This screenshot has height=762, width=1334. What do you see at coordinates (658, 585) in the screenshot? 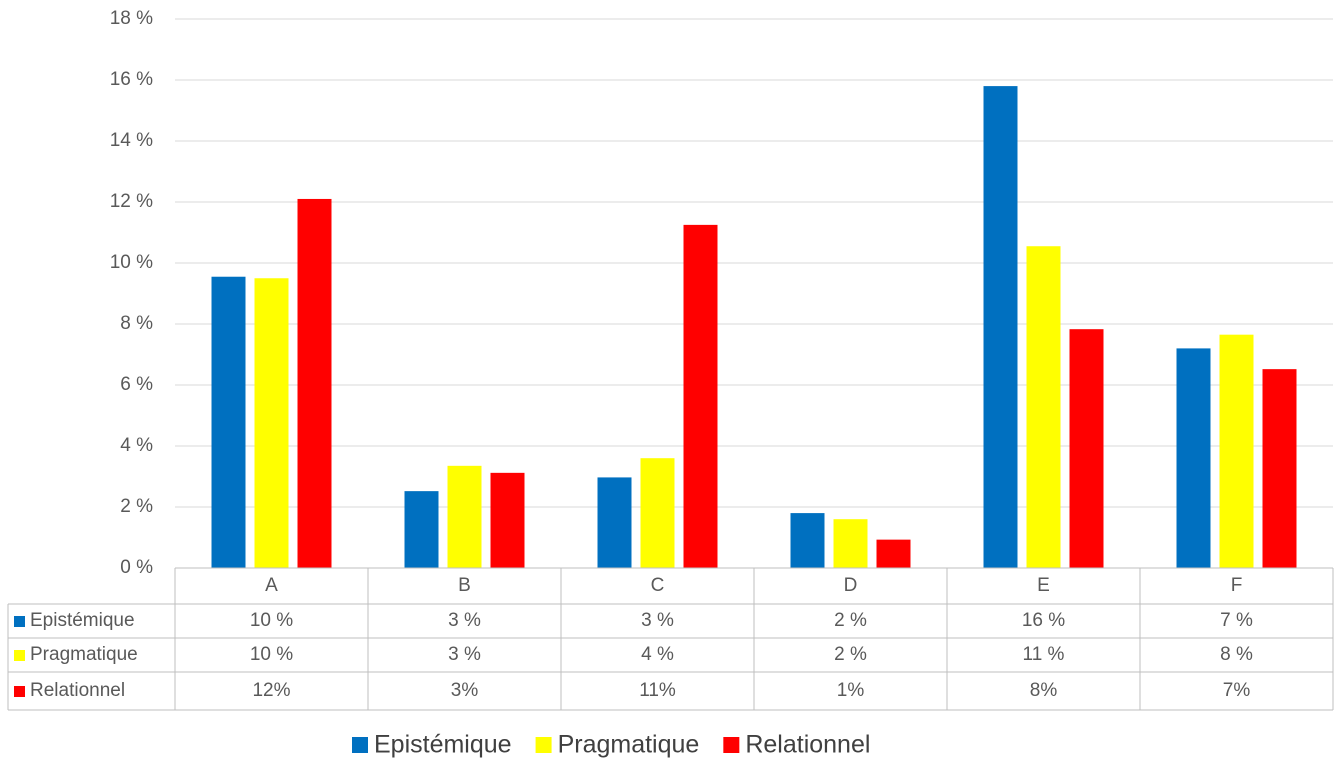
I see `x-tick-label: C` at bounding box center [658, 585].